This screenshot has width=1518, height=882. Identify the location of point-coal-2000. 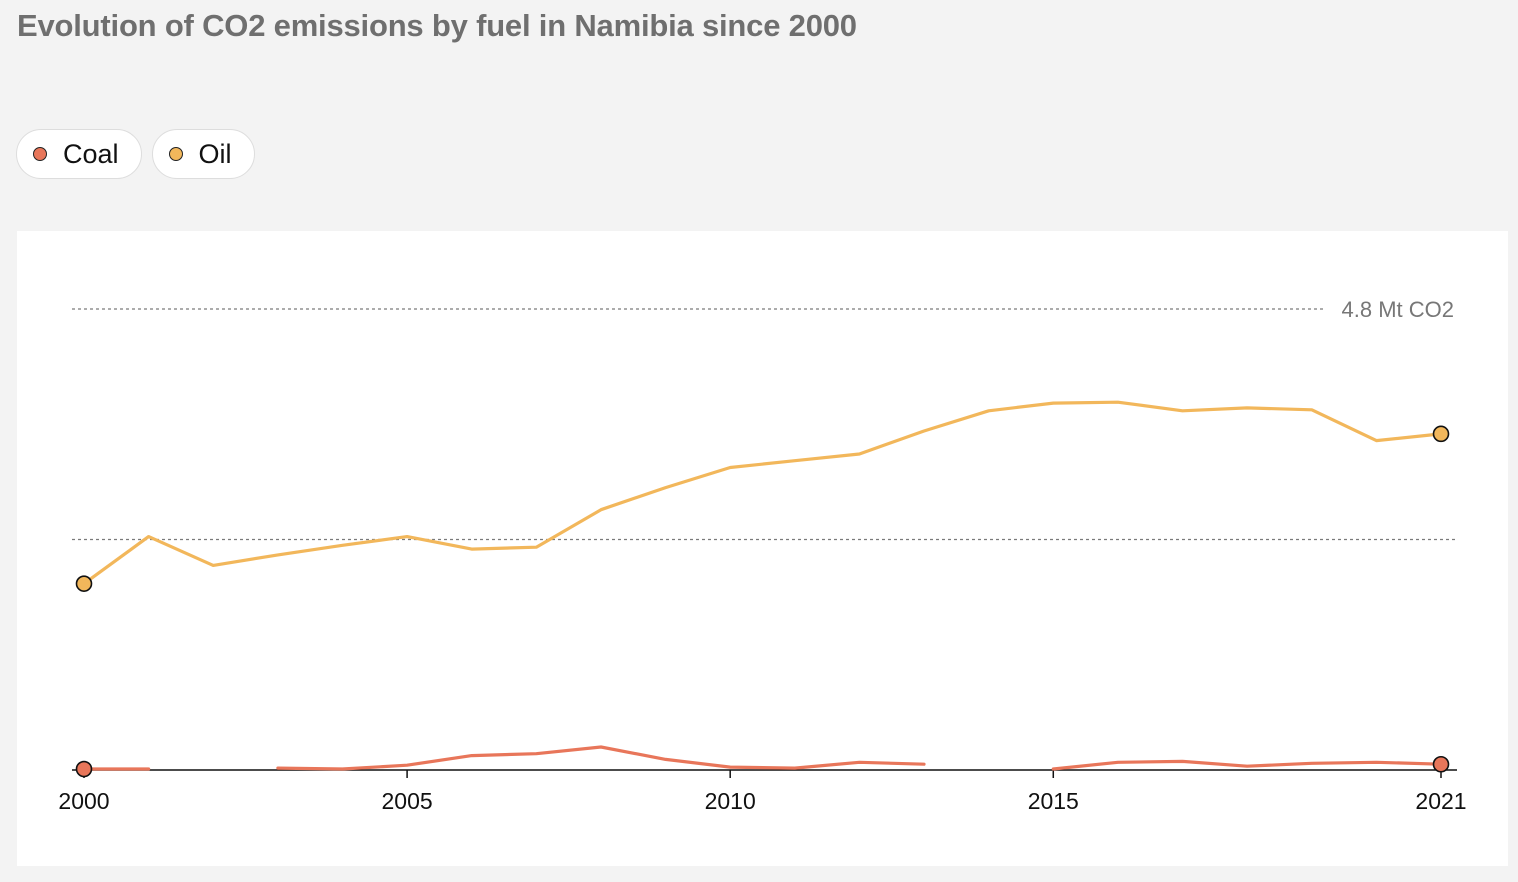
(84, 769).